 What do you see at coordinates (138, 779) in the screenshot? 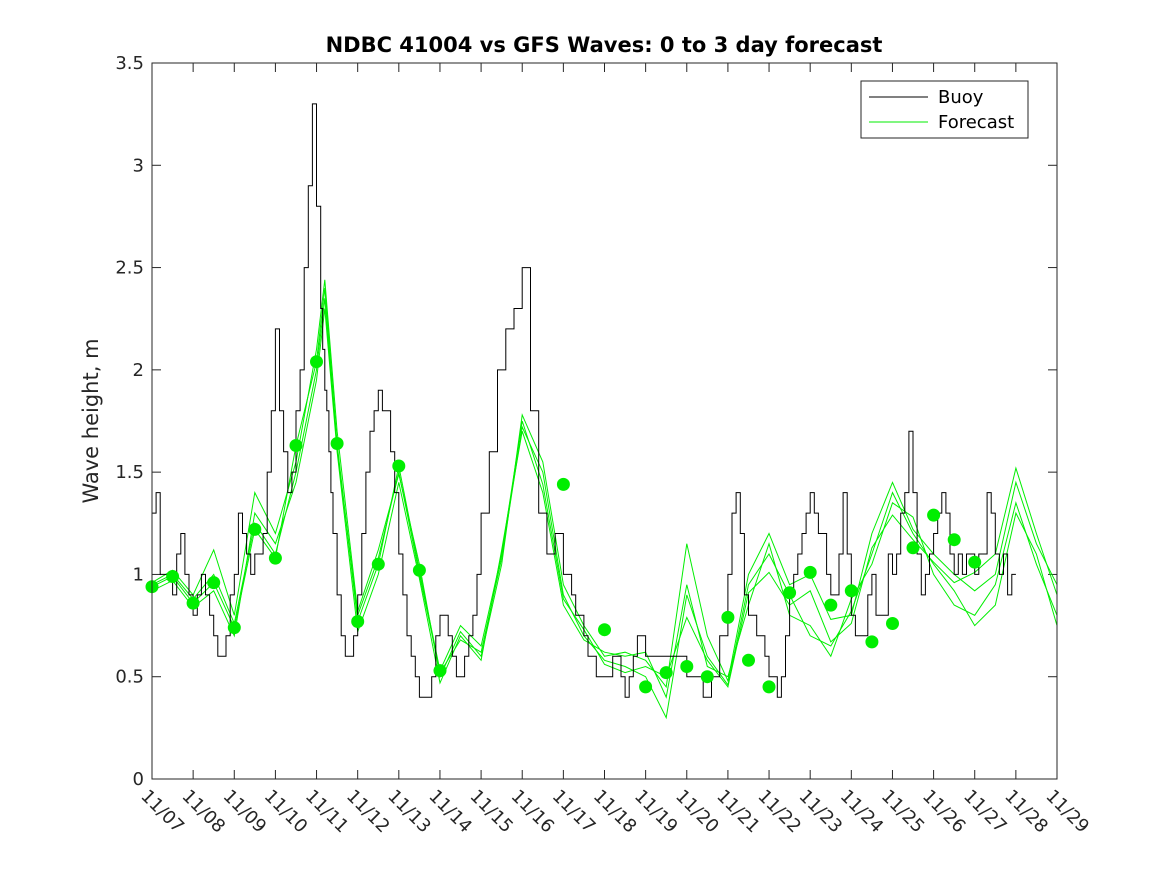
I see `y-tick-label: 0` at bounding box center [138, 779].